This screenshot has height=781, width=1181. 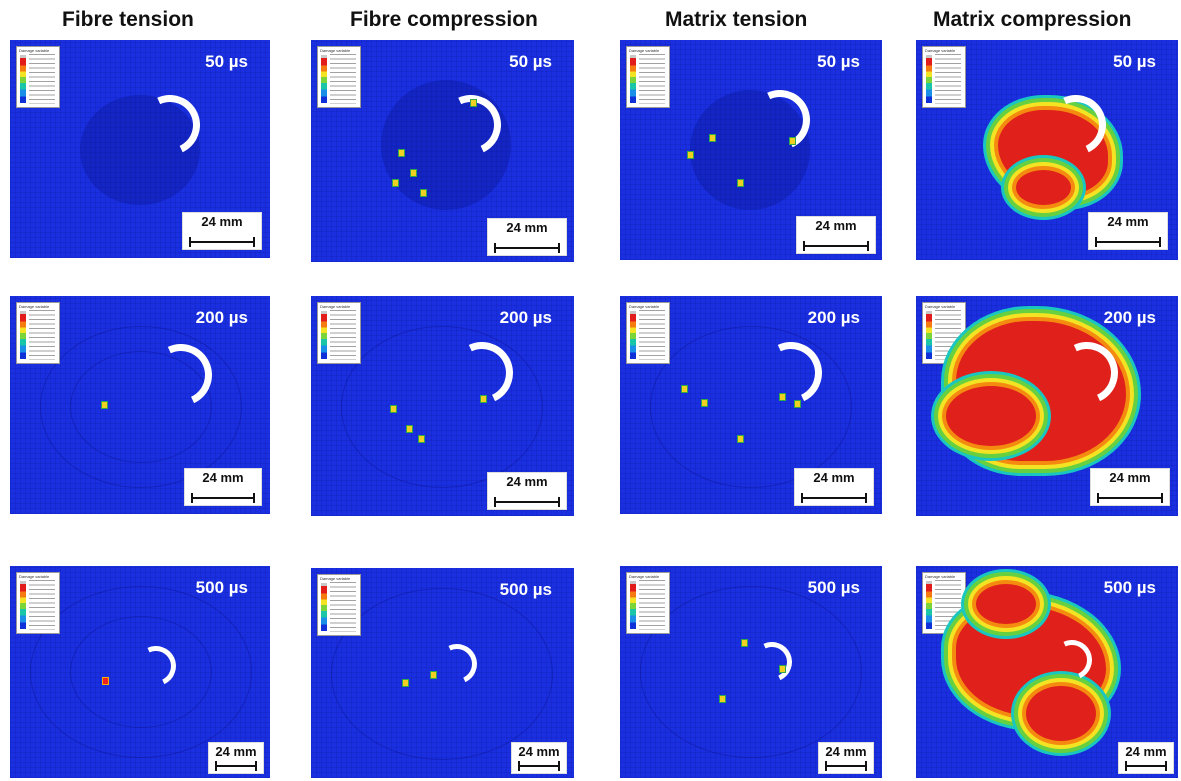 I want to click on panel-matrix-compression-50: Damage variable 50 µs 24 mm, so click(x=1047, y=150).